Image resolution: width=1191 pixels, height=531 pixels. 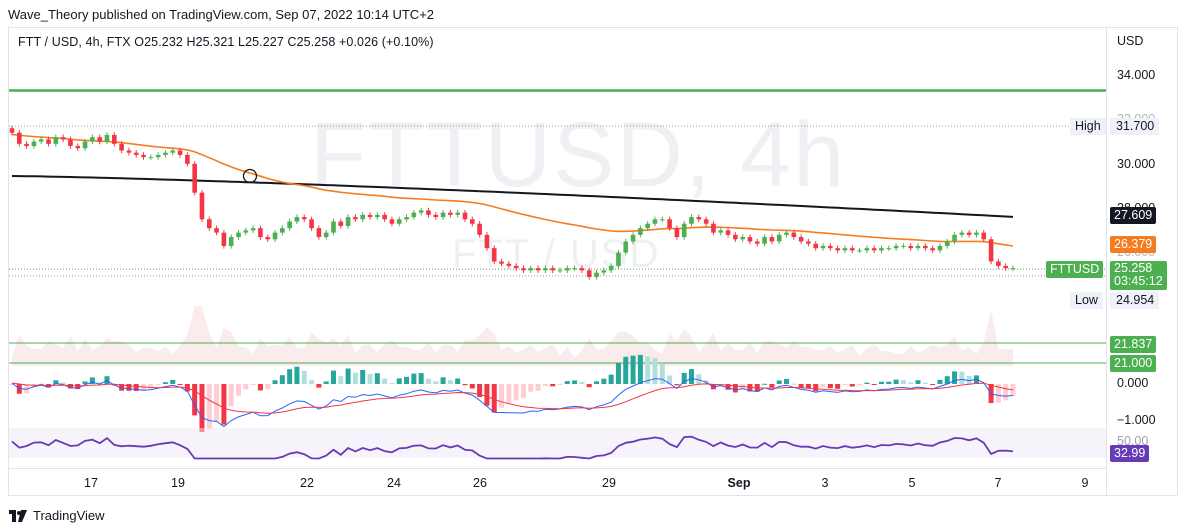 I want to click on last-price-tag: 25.258 03:45:12, so click(x=1138, y=275).